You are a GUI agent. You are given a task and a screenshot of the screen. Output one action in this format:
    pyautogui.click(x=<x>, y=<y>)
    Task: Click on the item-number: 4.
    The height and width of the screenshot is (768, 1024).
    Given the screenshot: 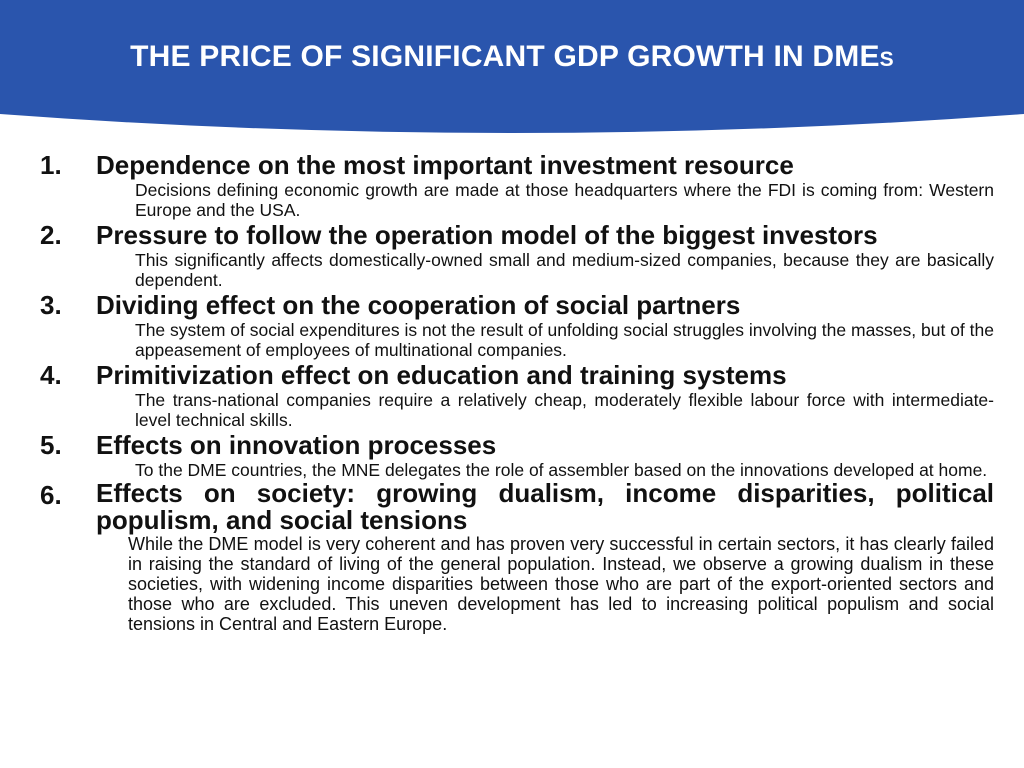 What is the action you would take?
    pyautogui.click(x=51, y=375)
    